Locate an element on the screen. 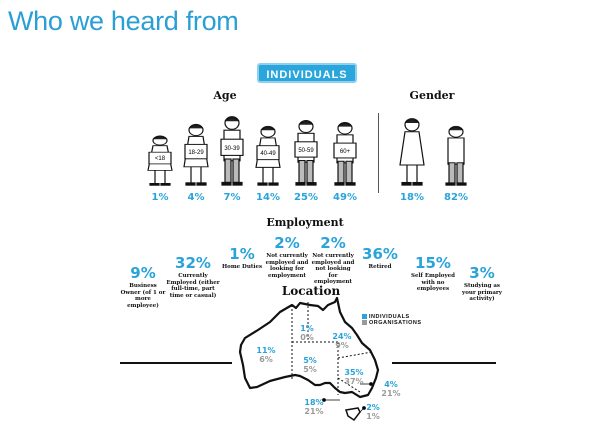 The height and width of the screenshot is (436, 601). region-individuals-percent: 2% is located at coordinates (373, 407).